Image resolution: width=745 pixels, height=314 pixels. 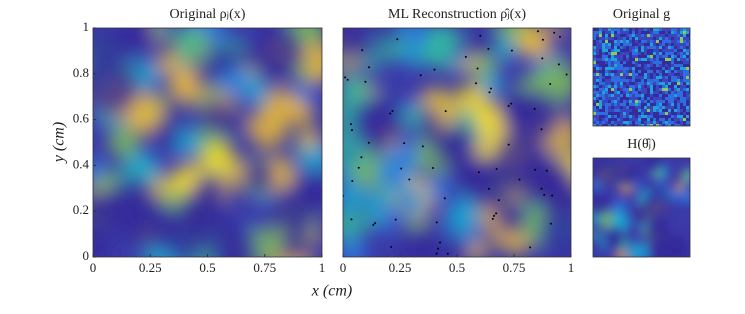 What do you see at coordinates (81, 209) in the screenshot?
I see `y-tick-label: 0.2` at bounding box center [81, 209].